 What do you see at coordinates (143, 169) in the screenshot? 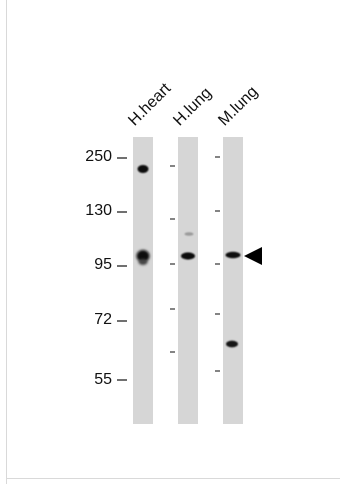
I see `band-h-heart-high` at bounding box center [143, 169].